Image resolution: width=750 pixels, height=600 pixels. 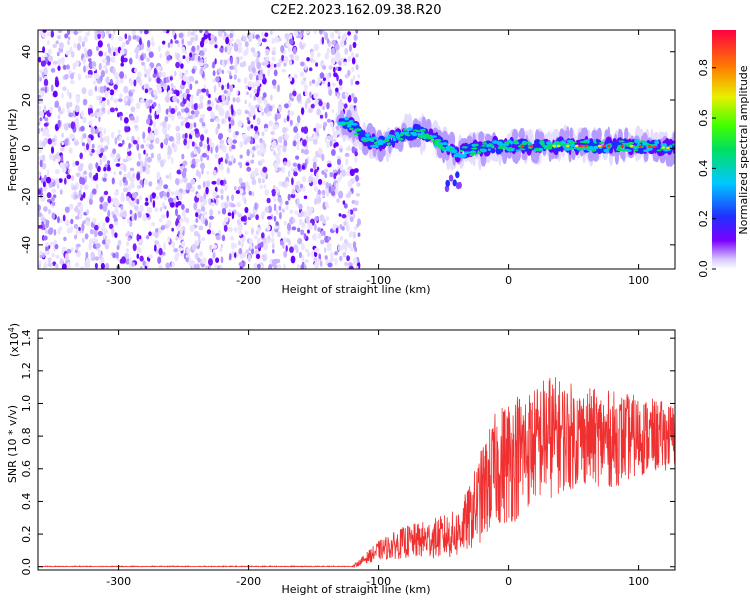 What do you see at coordinates (706, 168) in the screenshot?
I see `colorbar-ticks: 0.00.20.40.60.8` at bounding box center [706, 168].